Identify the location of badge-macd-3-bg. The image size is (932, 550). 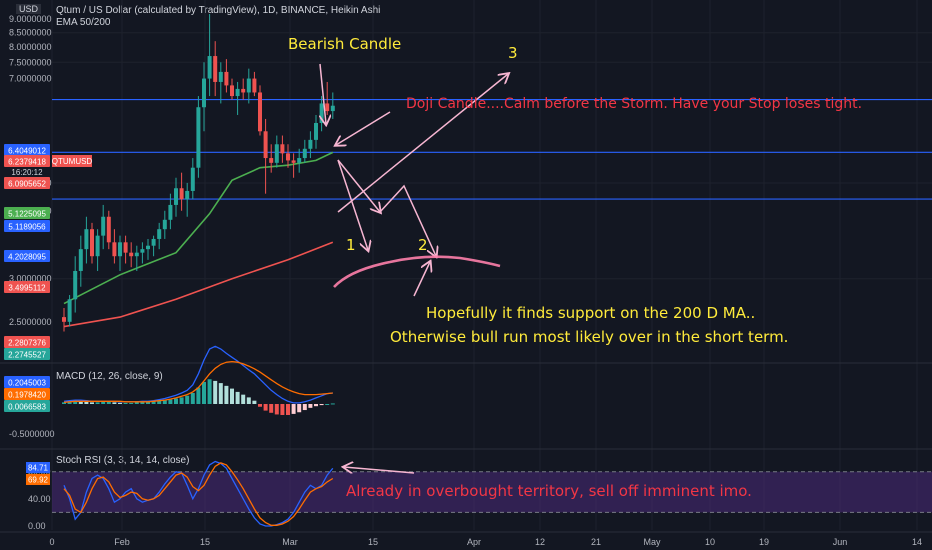
(27, 406).